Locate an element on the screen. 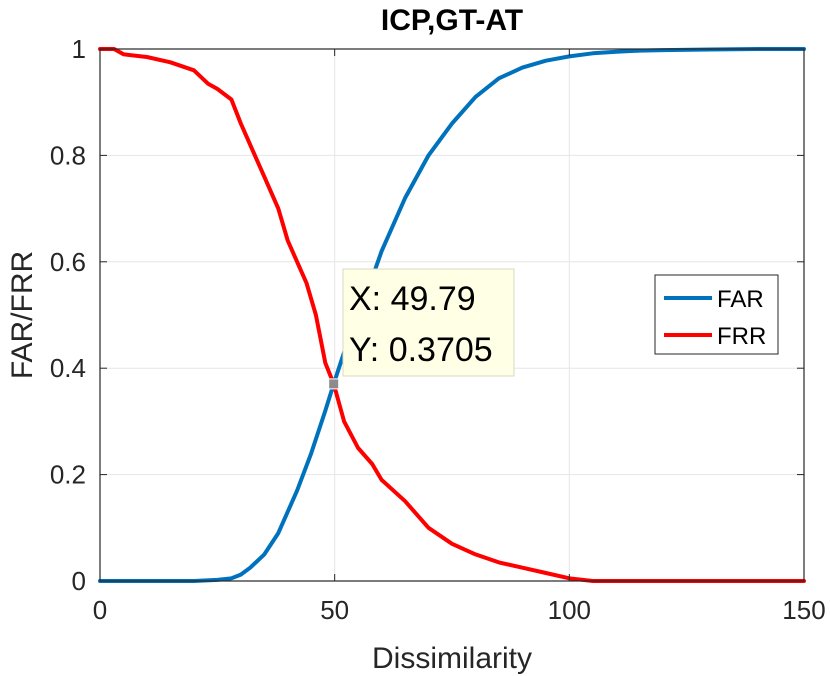 This screenshot has width=830, height=676. y-tick-label: 0 is located at coordinates (79, 581).